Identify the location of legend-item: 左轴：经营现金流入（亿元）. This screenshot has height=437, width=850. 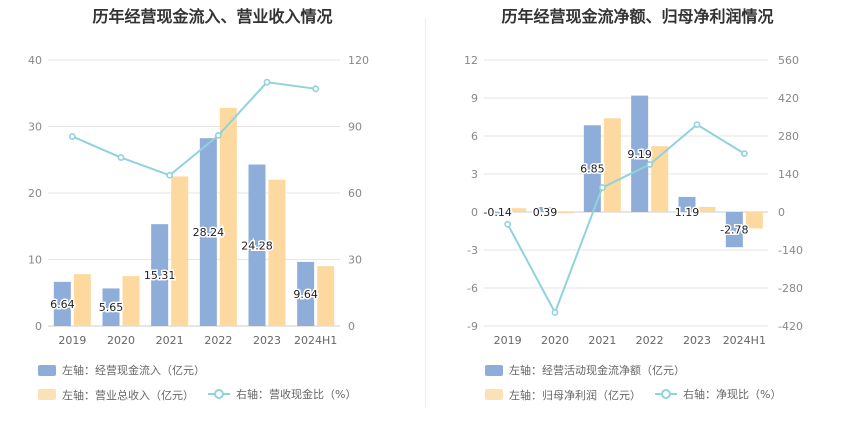
(121, 370).